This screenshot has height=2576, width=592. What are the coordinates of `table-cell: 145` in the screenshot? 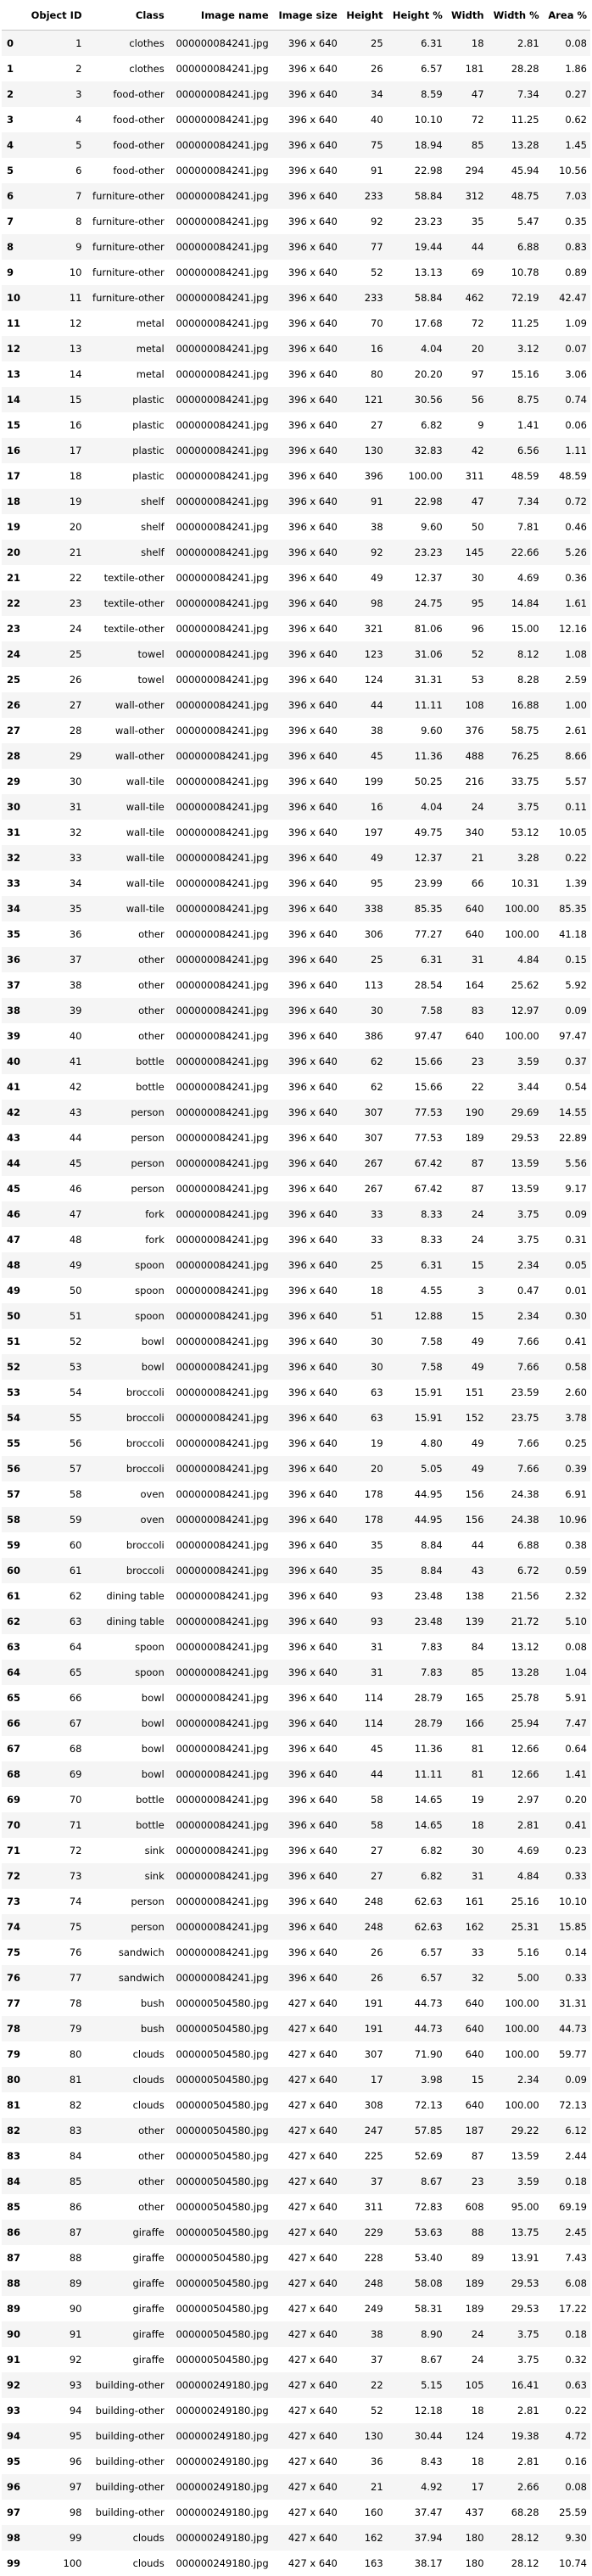 It's located at (467, 552).